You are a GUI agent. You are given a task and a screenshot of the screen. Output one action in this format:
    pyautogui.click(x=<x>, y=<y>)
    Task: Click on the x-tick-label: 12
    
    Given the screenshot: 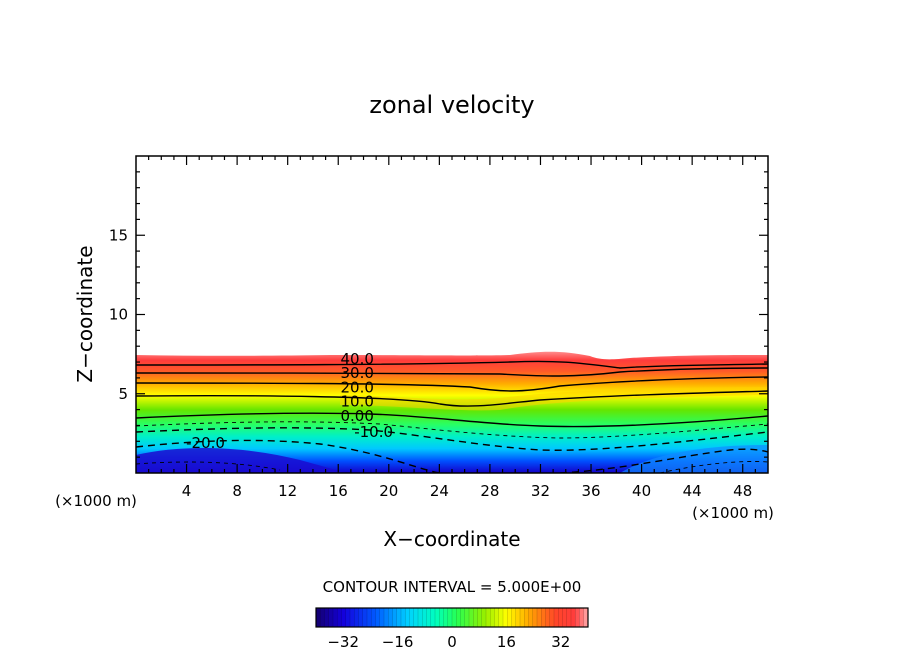 What is the action you would take?
    pyautogui.click(x=287, y=491)
    